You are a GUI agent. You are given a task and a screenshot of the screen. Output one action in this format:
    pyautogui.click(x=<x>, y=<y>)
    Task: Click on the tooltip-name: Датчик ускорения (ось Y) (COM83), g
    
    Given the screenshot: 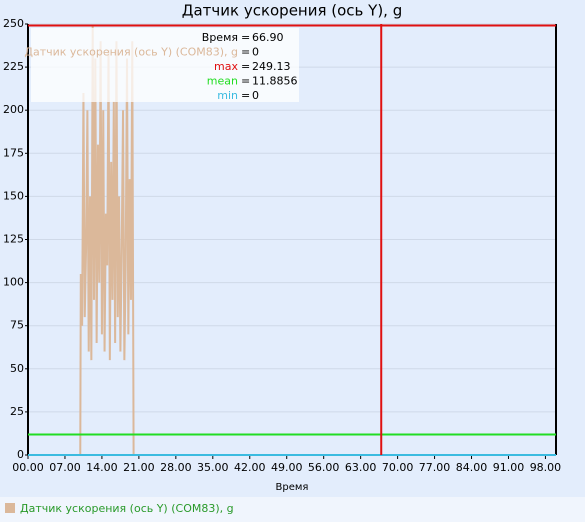 What is the action you would take?
    pyautogui.click(x=131, y=52)
    